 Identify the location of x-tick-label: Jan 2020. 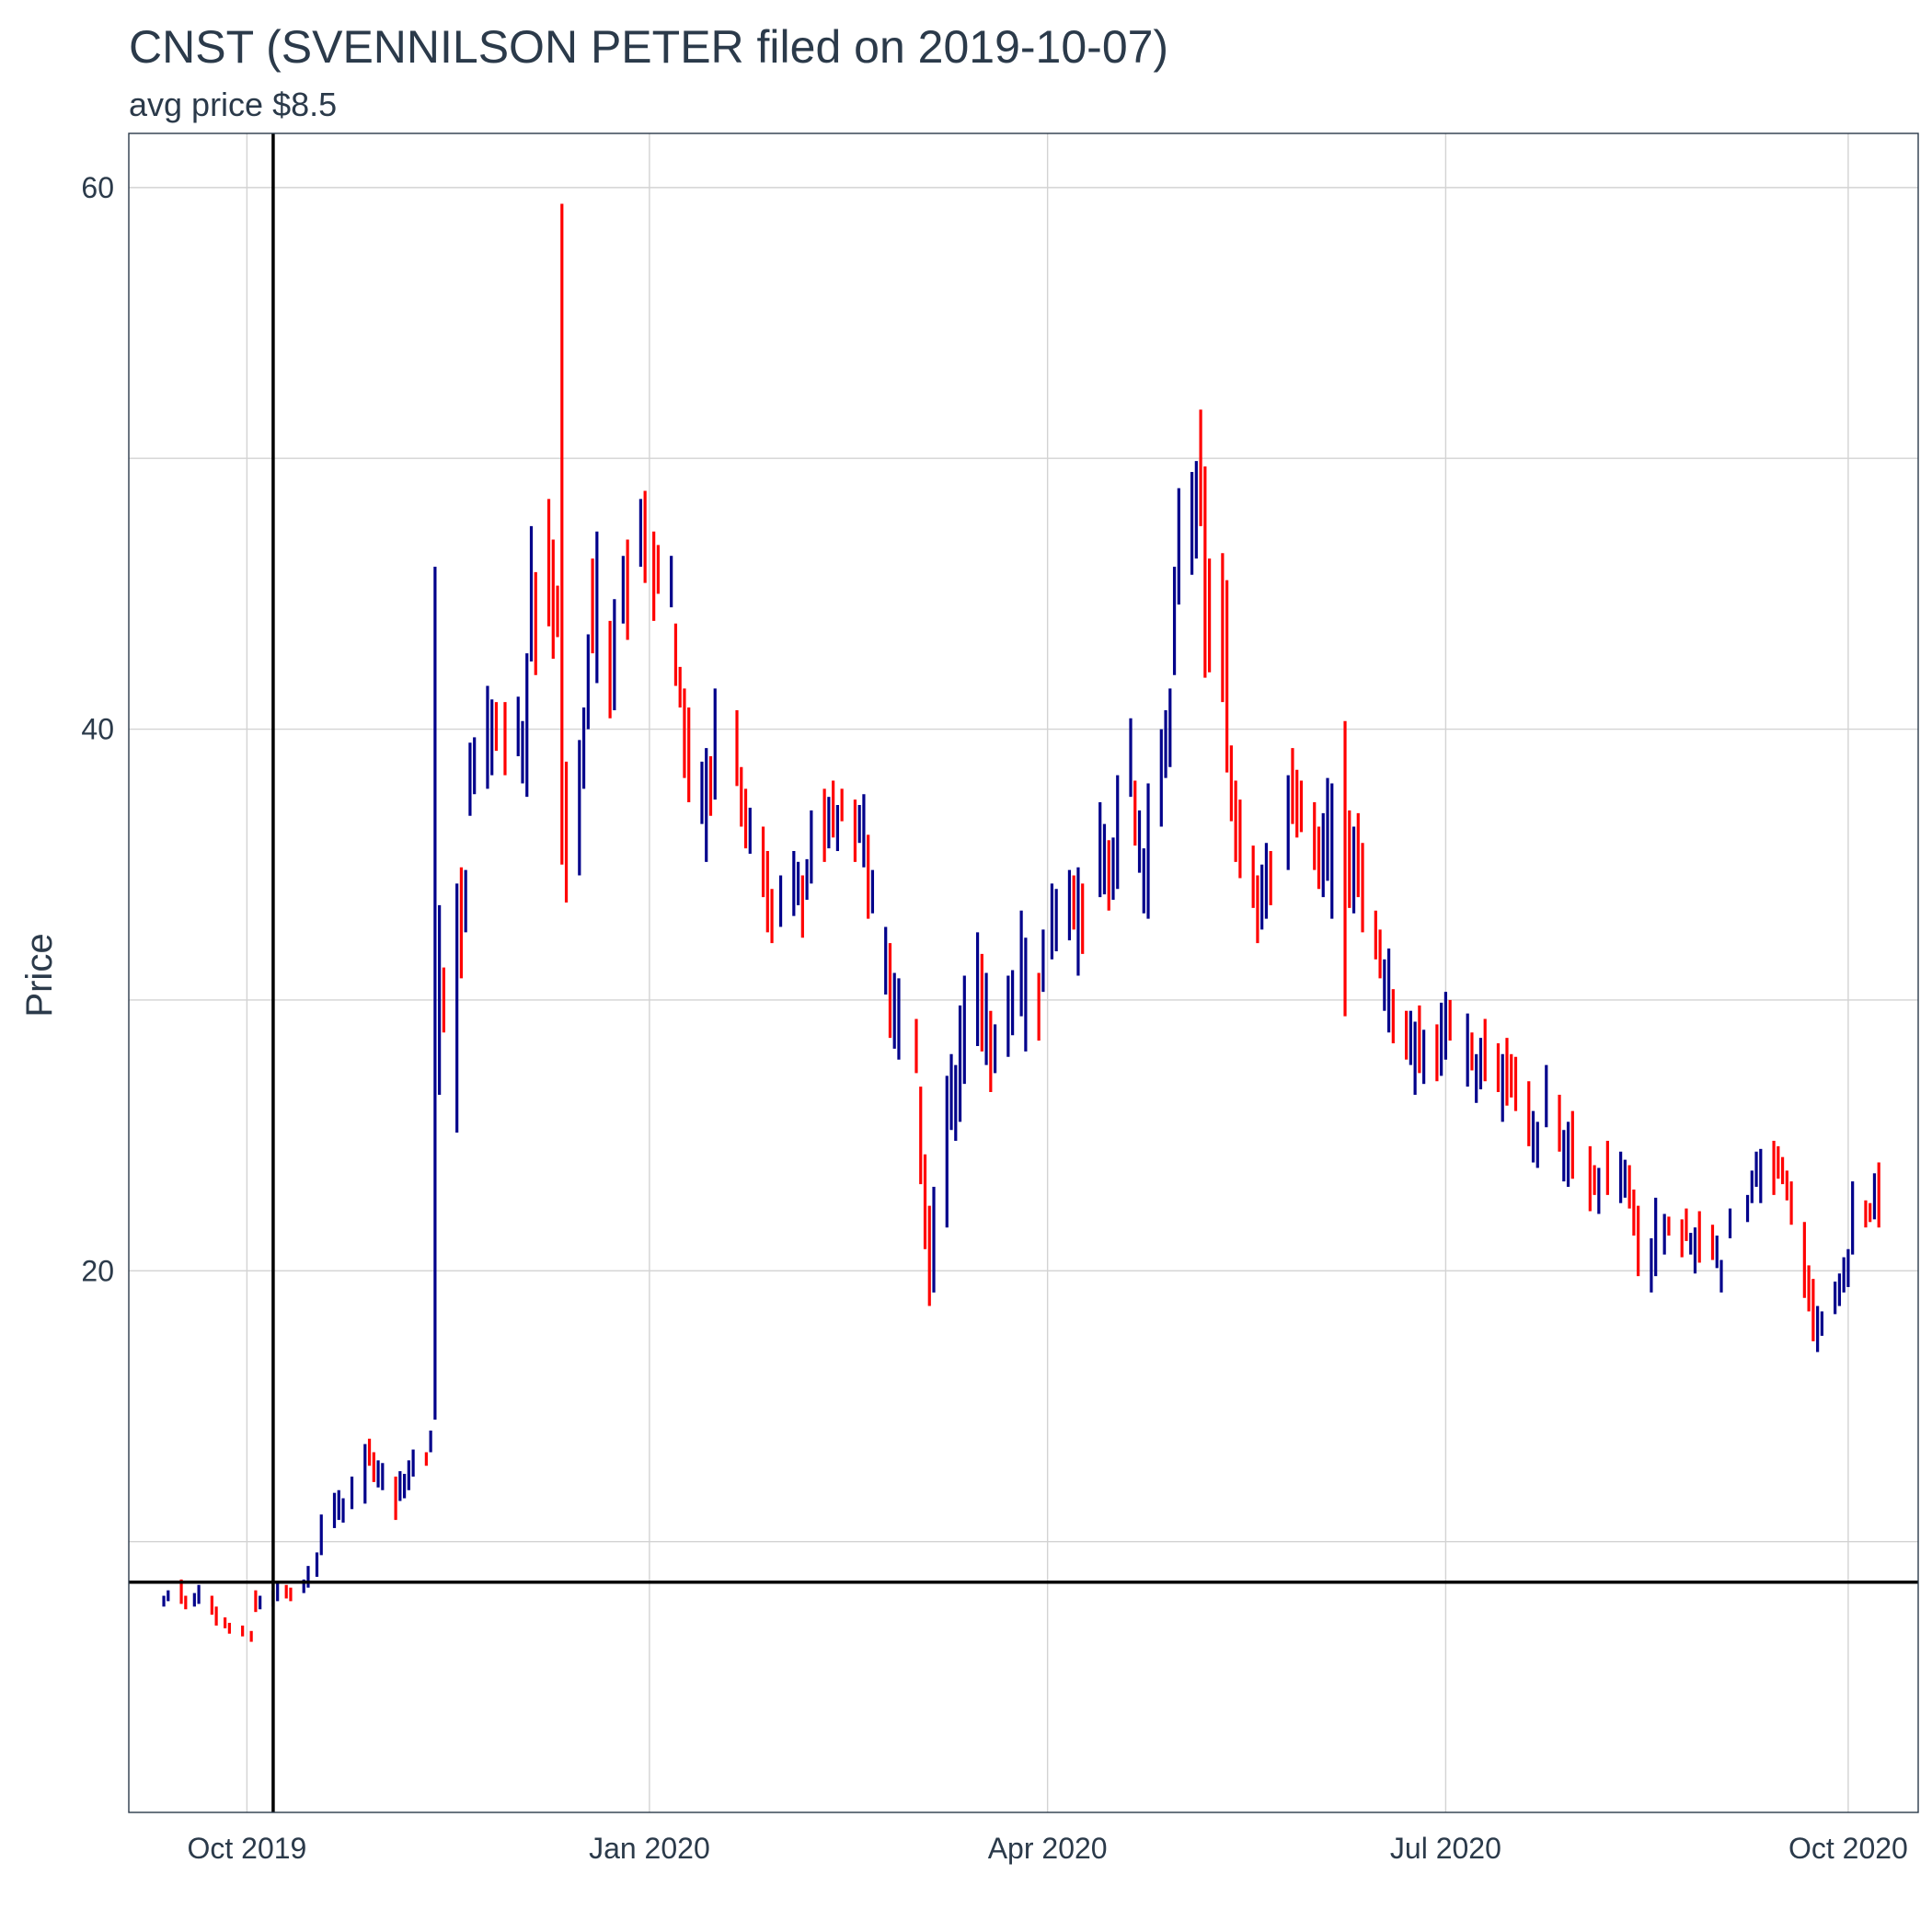
(649, 1848).